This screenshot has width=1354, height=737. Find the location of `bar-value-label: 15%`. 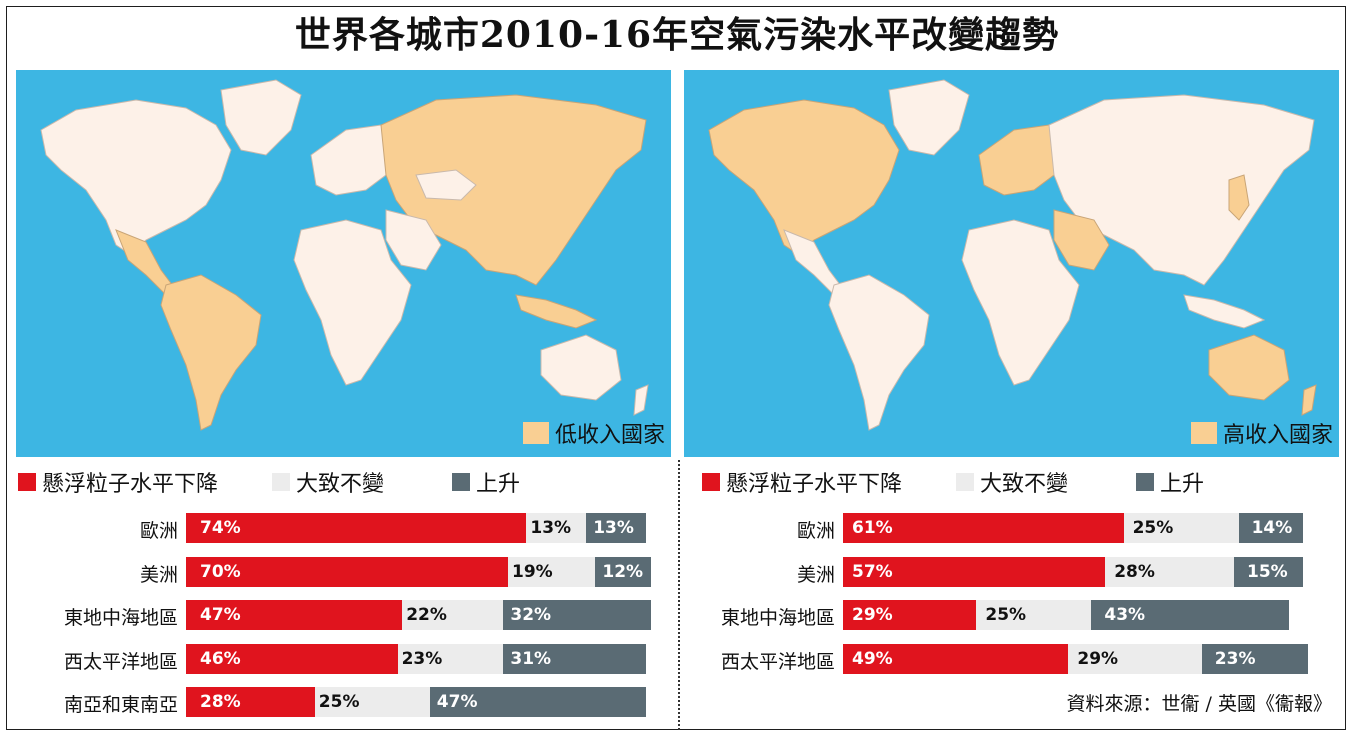

bar-value-label: 15% is located at coordinates (1267, 572).